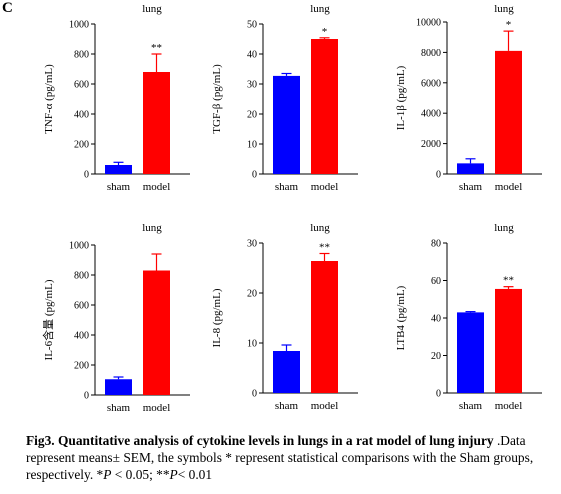 The width and height of the screenshot is (561, 494). I want to click on y-axis-label: IL-1β (pg/mL), so click(401, 97).